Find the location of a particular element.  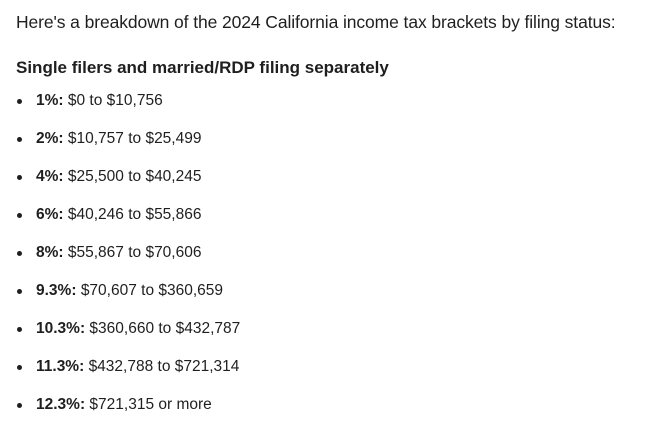

bracket-rate: 11.3%: is located at coordinates (62, 366).